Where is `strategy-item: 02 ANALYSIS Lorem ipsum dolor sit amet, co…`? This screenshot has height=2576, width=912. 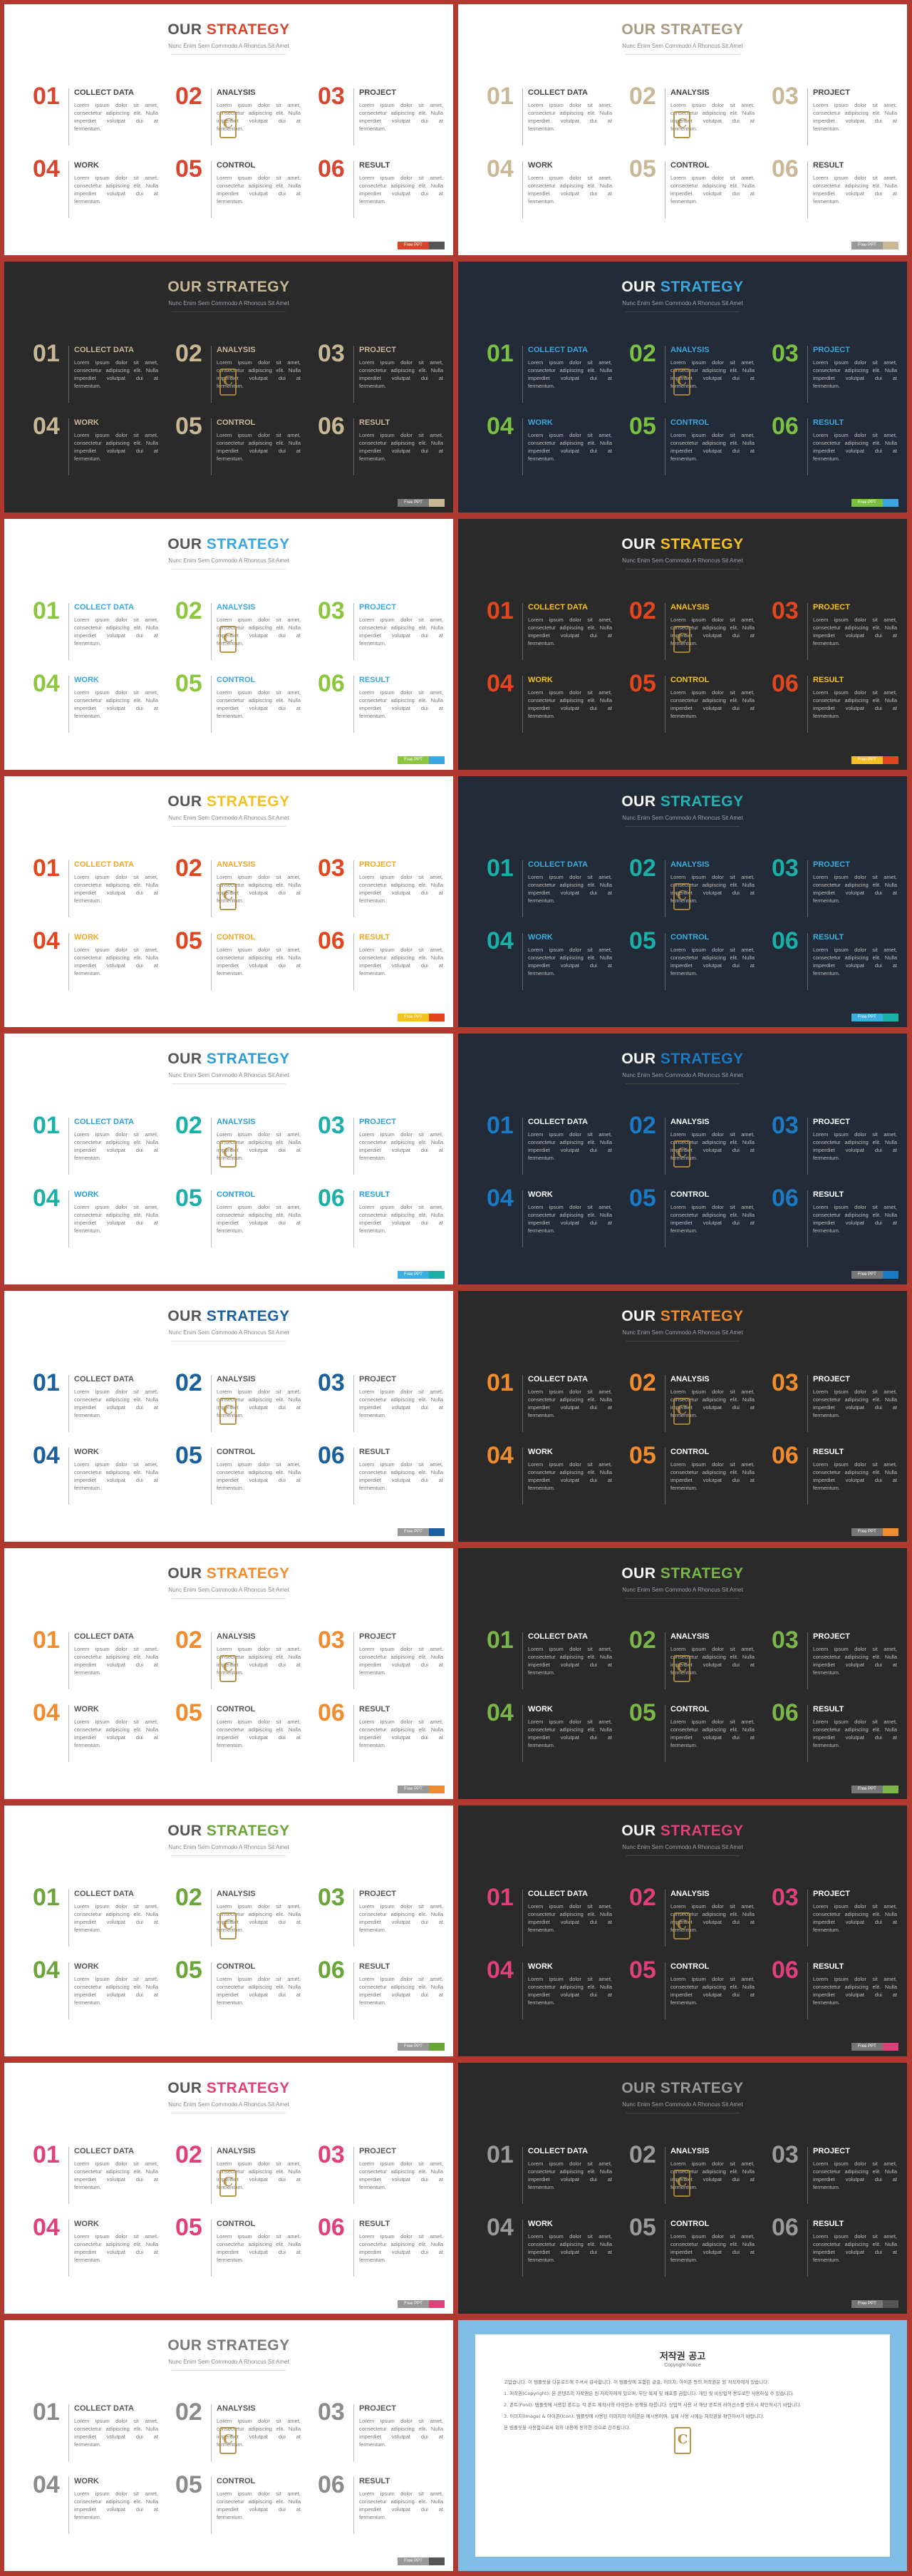 strategy-item: 02 ANALYSIS Lorem ipsum dolor sit amet, co… is located at coordinates (245, 2434).